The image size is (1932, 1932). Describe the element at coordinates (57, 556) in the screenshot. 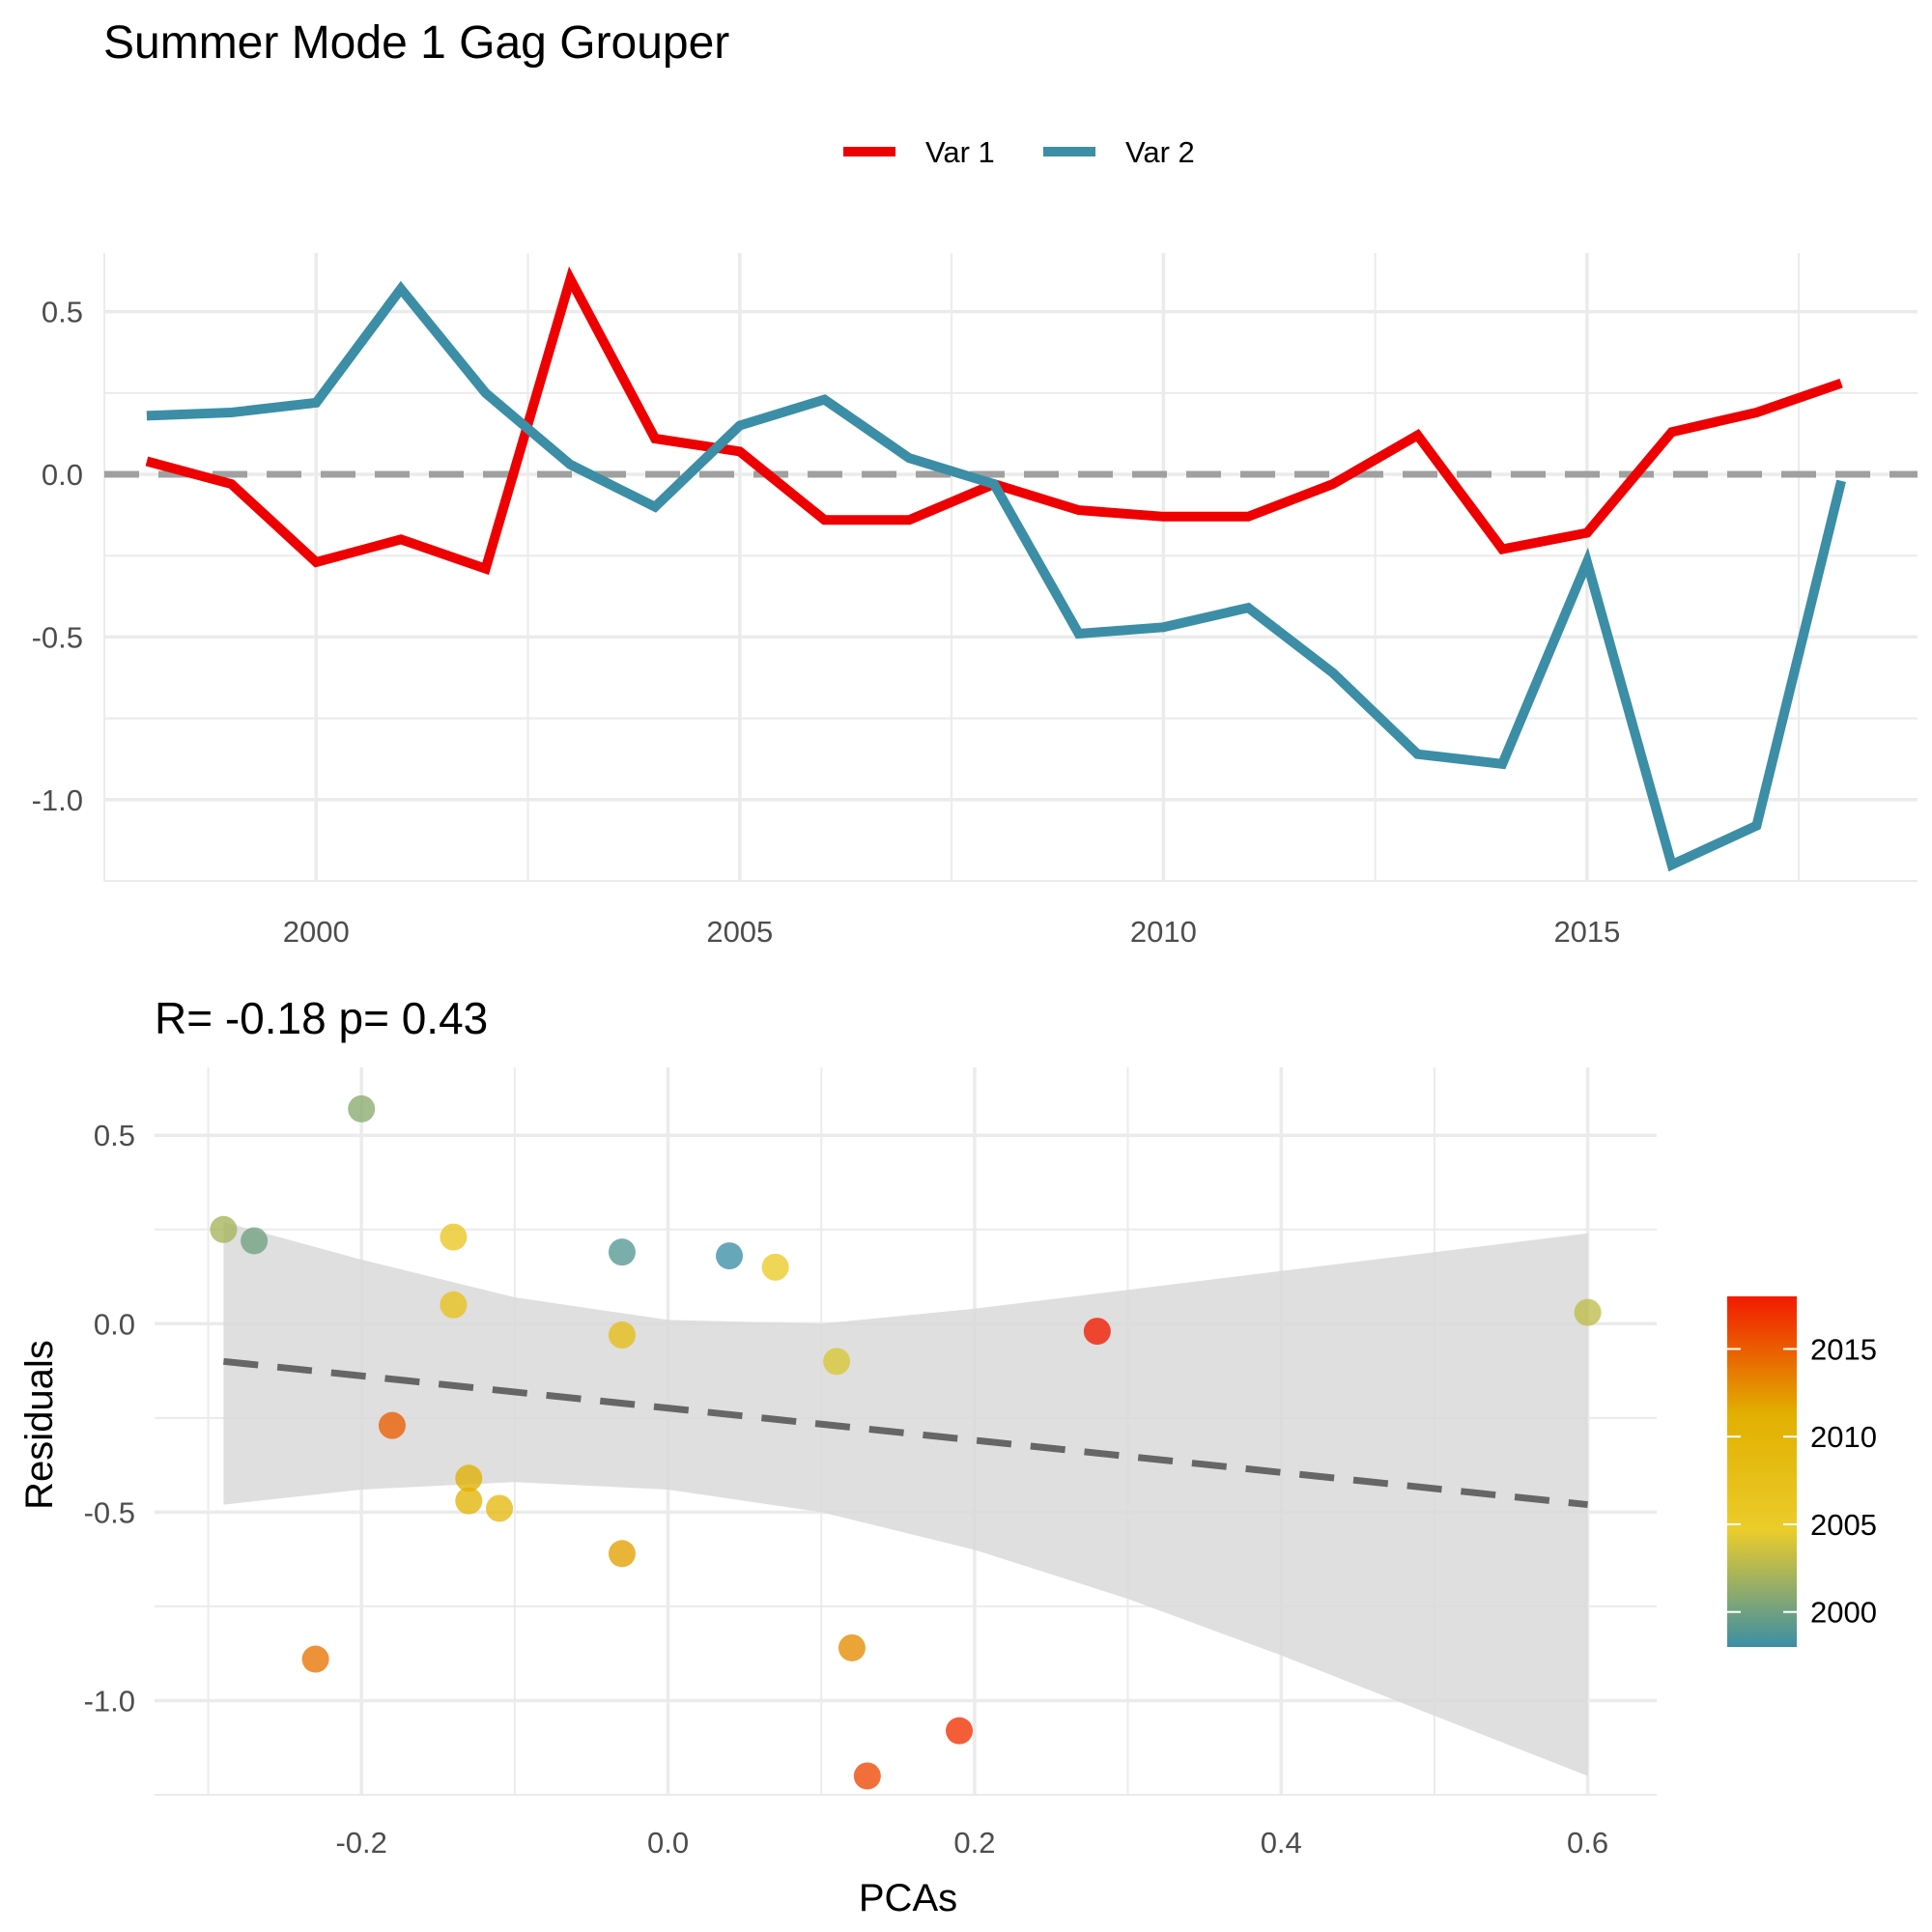

I see `time-series-y-ticks: 0.5 0.0 -0.5 -1.0` at that location.